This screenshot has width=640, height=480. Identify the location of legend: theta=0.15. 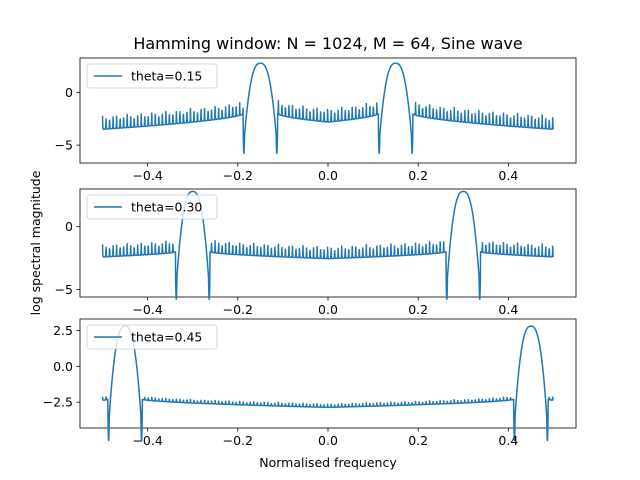
(152, 76).